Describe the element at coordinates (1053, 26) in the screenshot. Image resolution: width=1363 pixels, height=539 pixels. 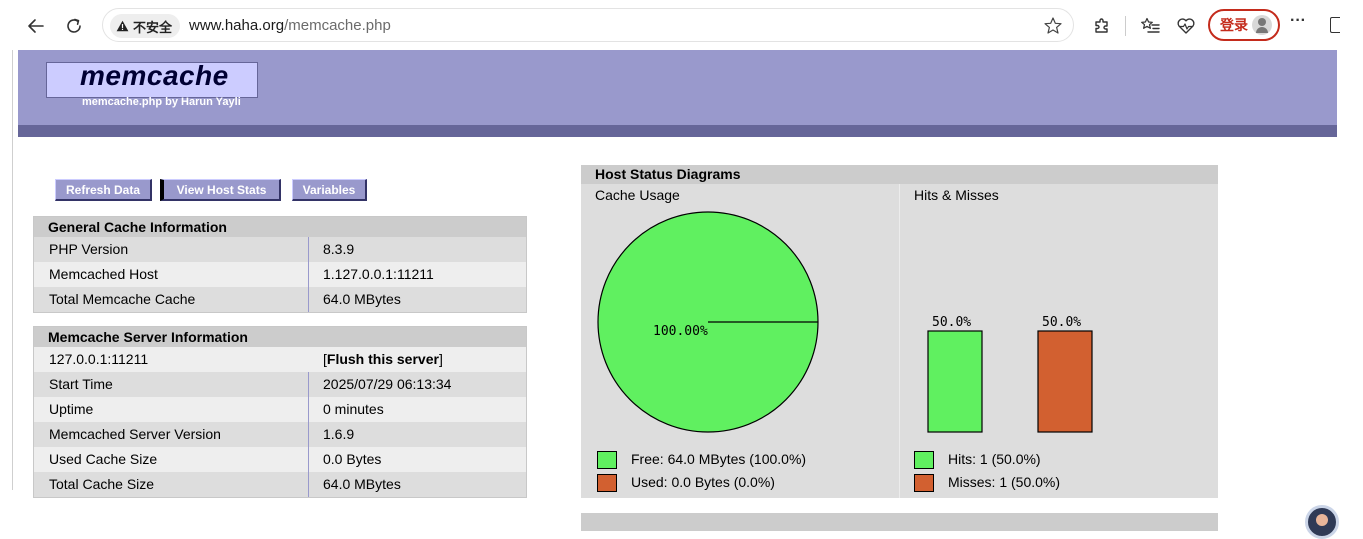
I see `favorite-star-icon` at that location.